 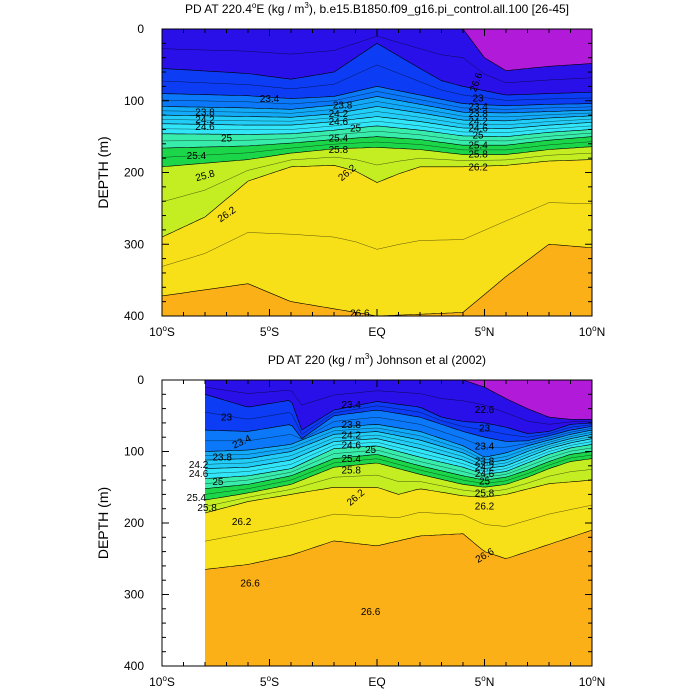 What do you see at coordinates (162, 681) in the screenshot?
I see `x-tick-label-1-0: 10oS` at bounding box center [162, 681].